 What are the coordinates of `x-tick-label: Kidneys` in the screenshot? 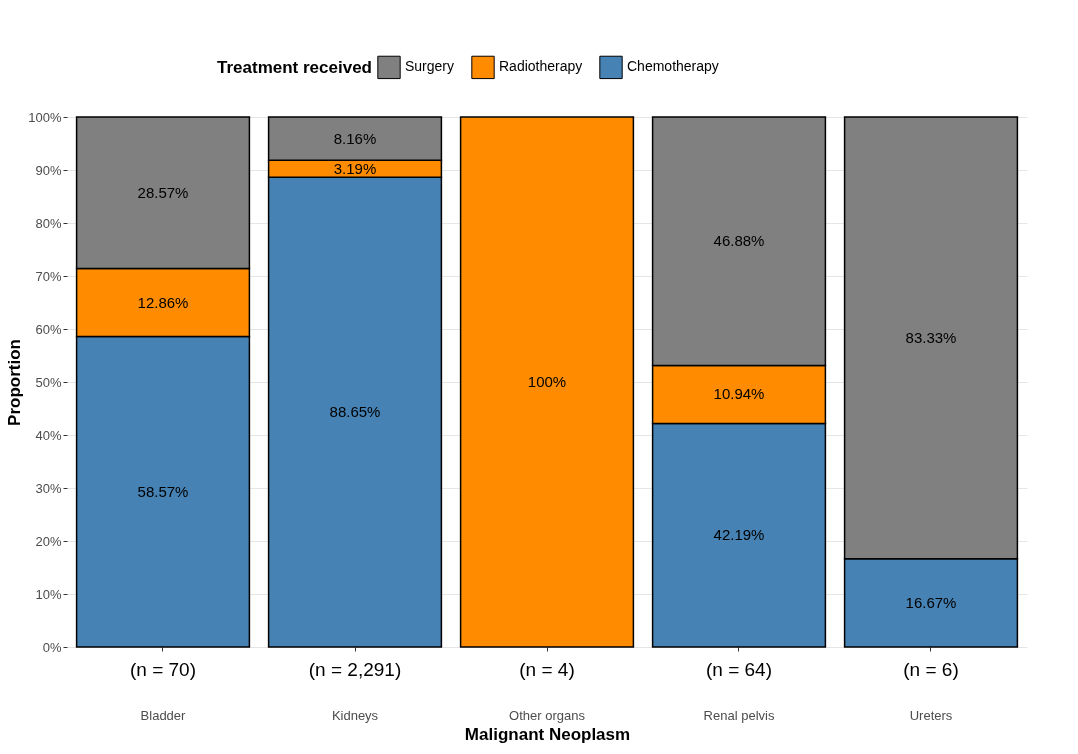 It's located at (355, 715).